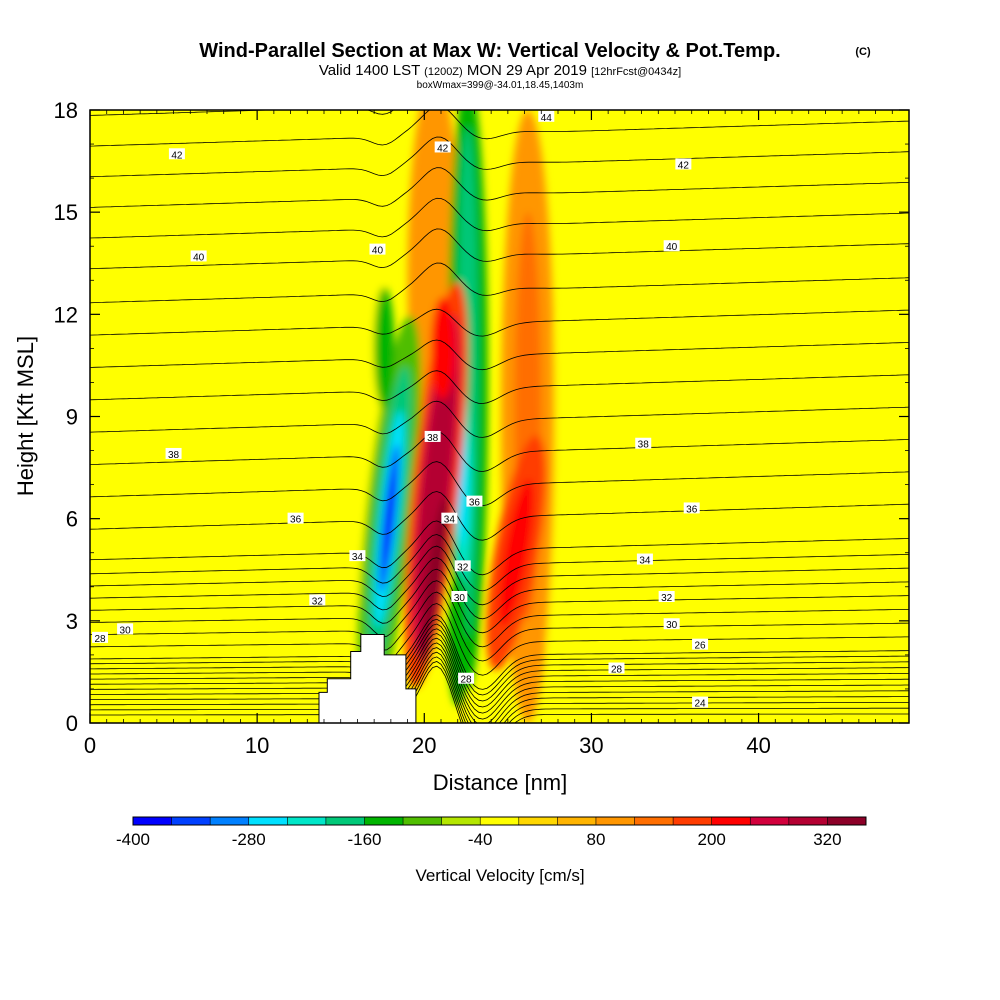  Describe the element at coordinates (491, 832) in the screenshot. I see `colorbar: -400 -280 -160 -40 80 200 320` at that location.